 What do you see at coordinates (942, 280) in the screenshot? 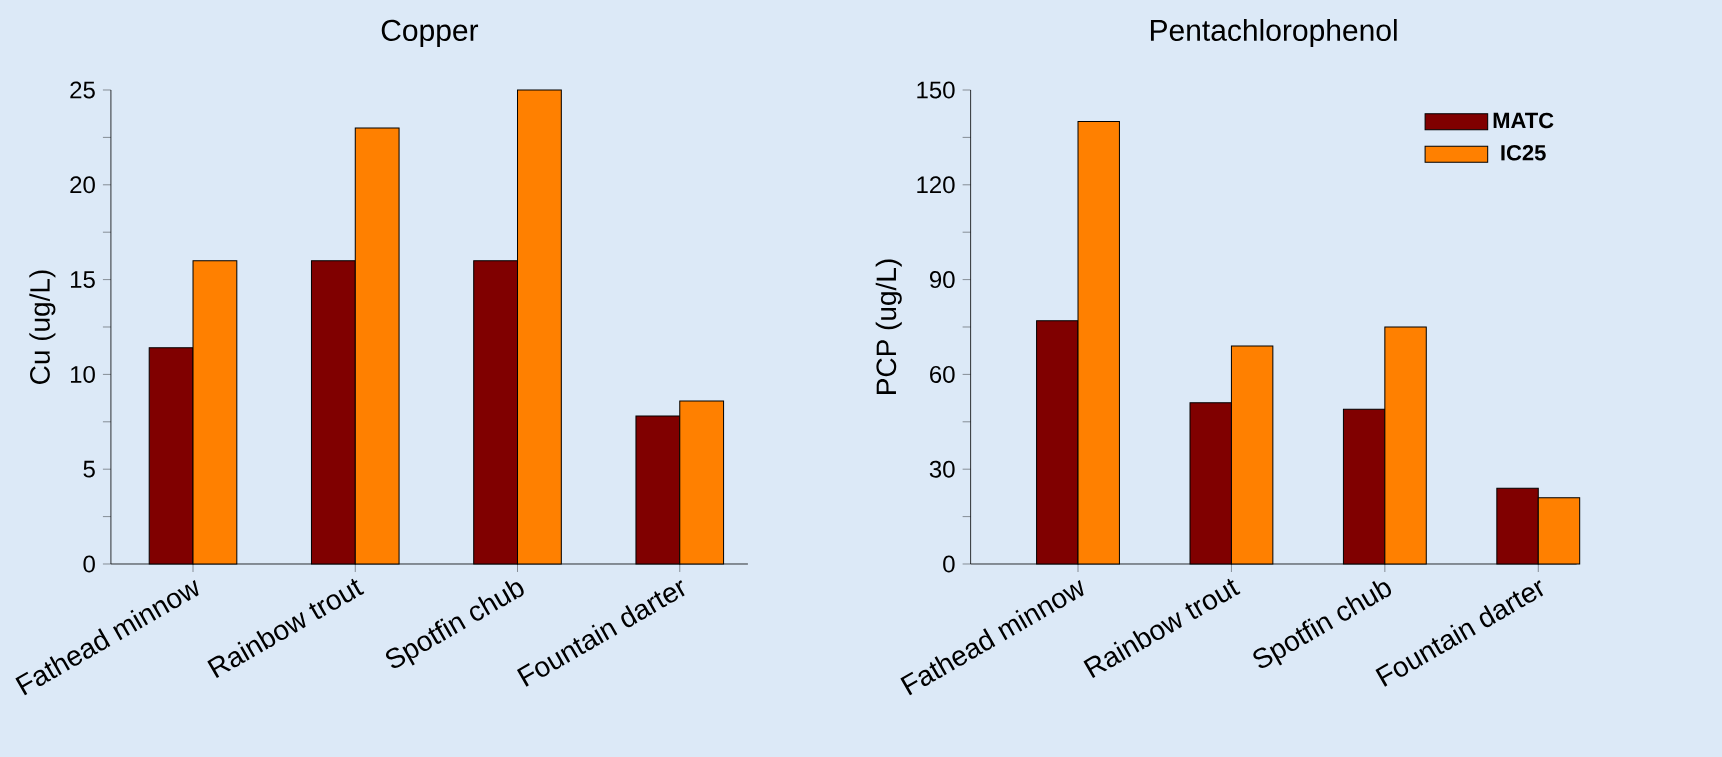
I see `y-tick-label: 90` at bounding box center [942, 280].